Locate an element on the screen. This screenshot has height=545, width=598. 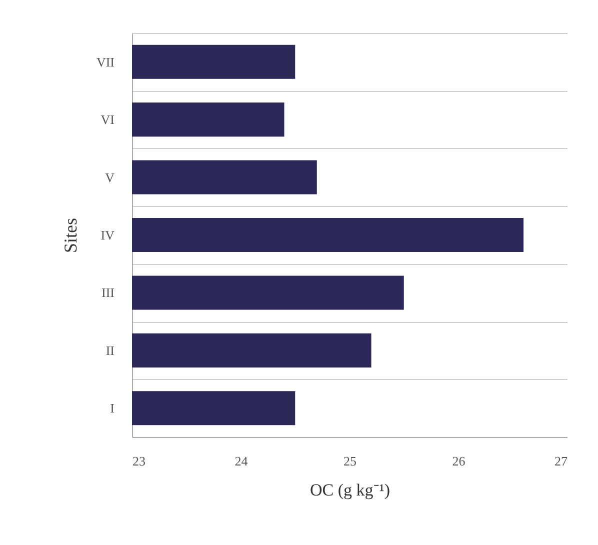
x-tick-label: 25 is located at coordinates (350, 461).